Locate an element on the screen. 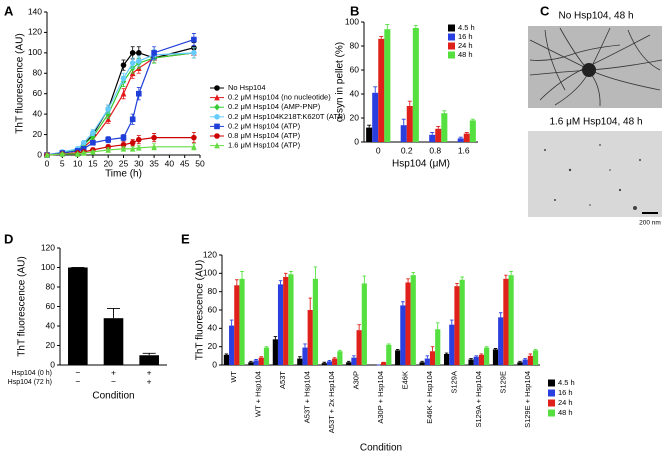  x-tick-label: 10 is located at coordinates (78, 163).